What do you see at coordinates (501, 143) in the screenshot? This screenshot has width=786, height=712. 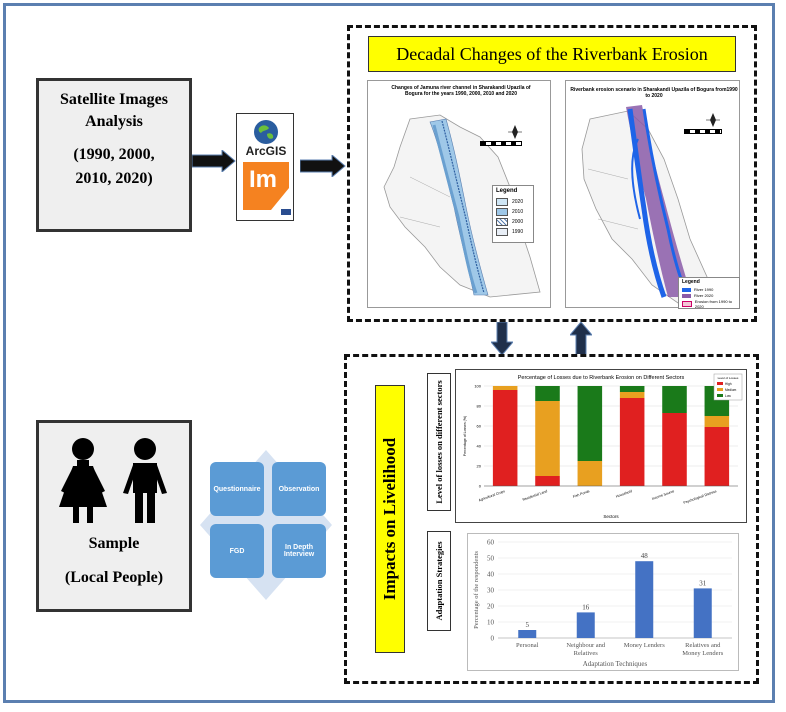 I see `map-1-scale-bar` at bounding box center [501, 143].